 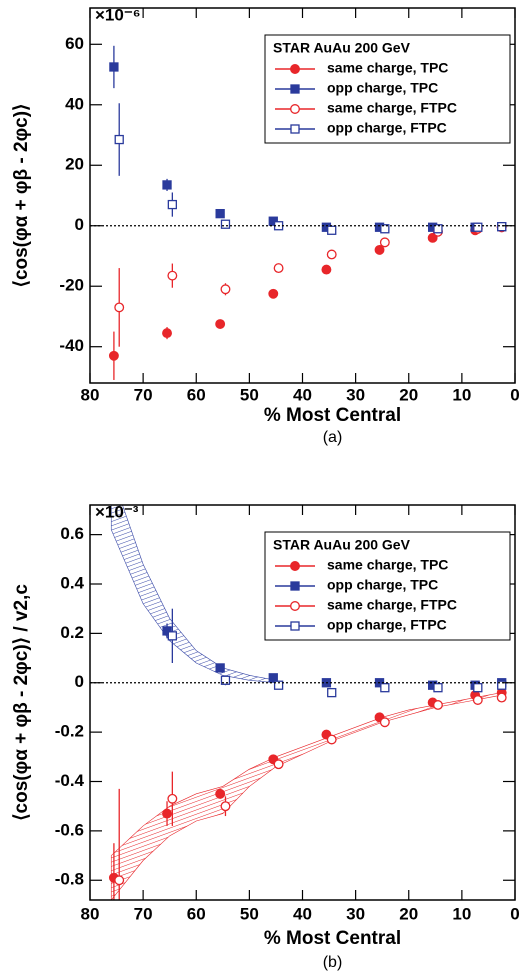 I want to click on y-tick-label: 20, so click(x=74, y=164).